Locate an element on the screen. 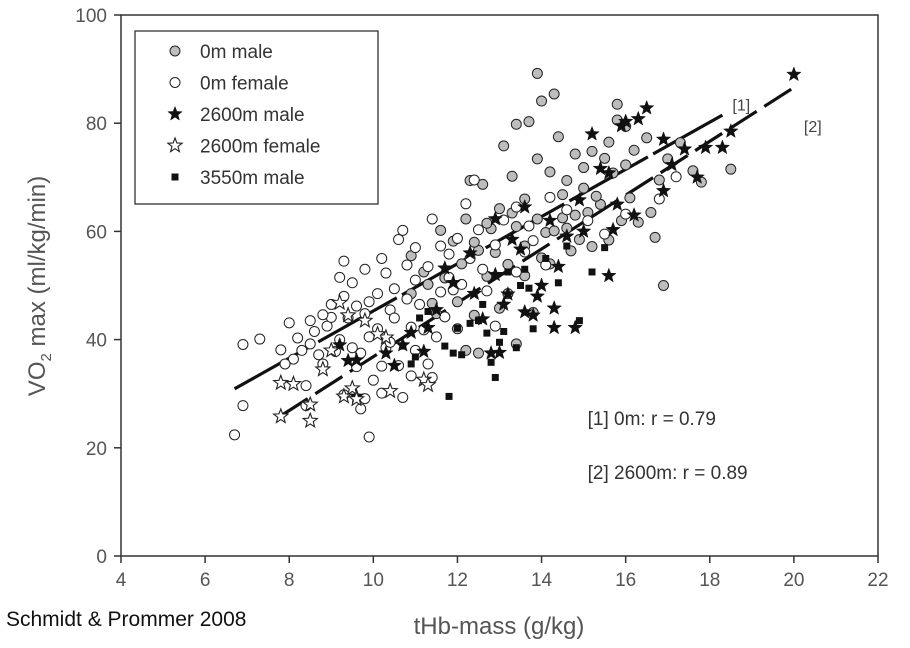 The width and height of the screenshot is (910, 648). fit-line-label: [1] is located at coordinates (741, 105).